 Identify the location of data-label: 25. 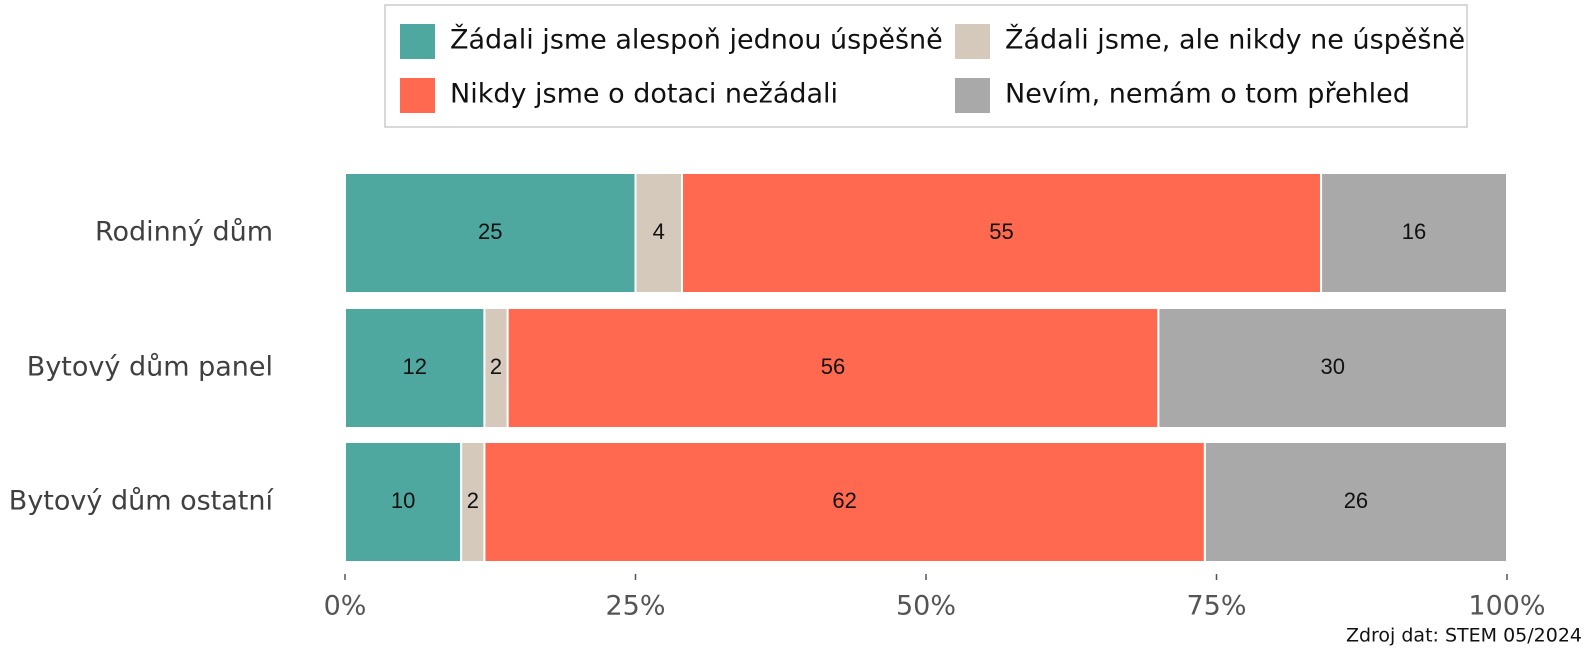
(490, 231).